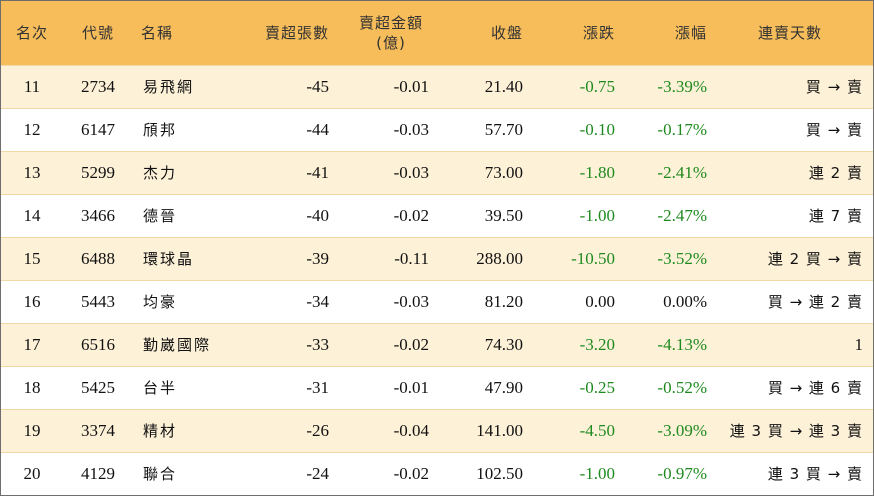  I want to click on cell-lots: -33, so click(317, 344).